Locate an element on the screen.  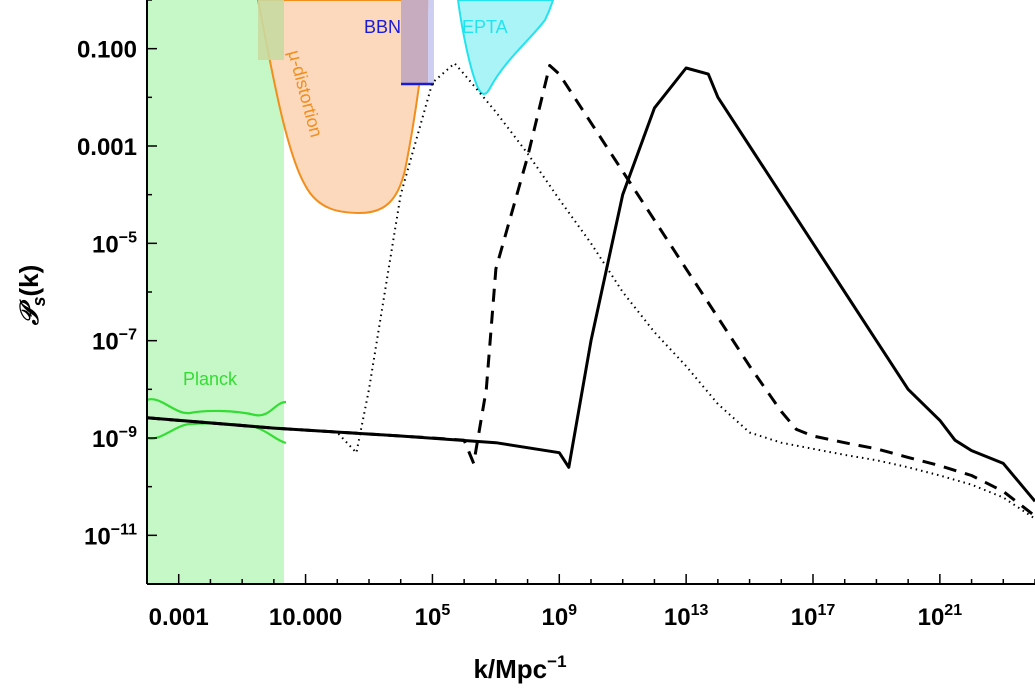
x-tick-label: 0.001 is located at coordinates (179, 617).